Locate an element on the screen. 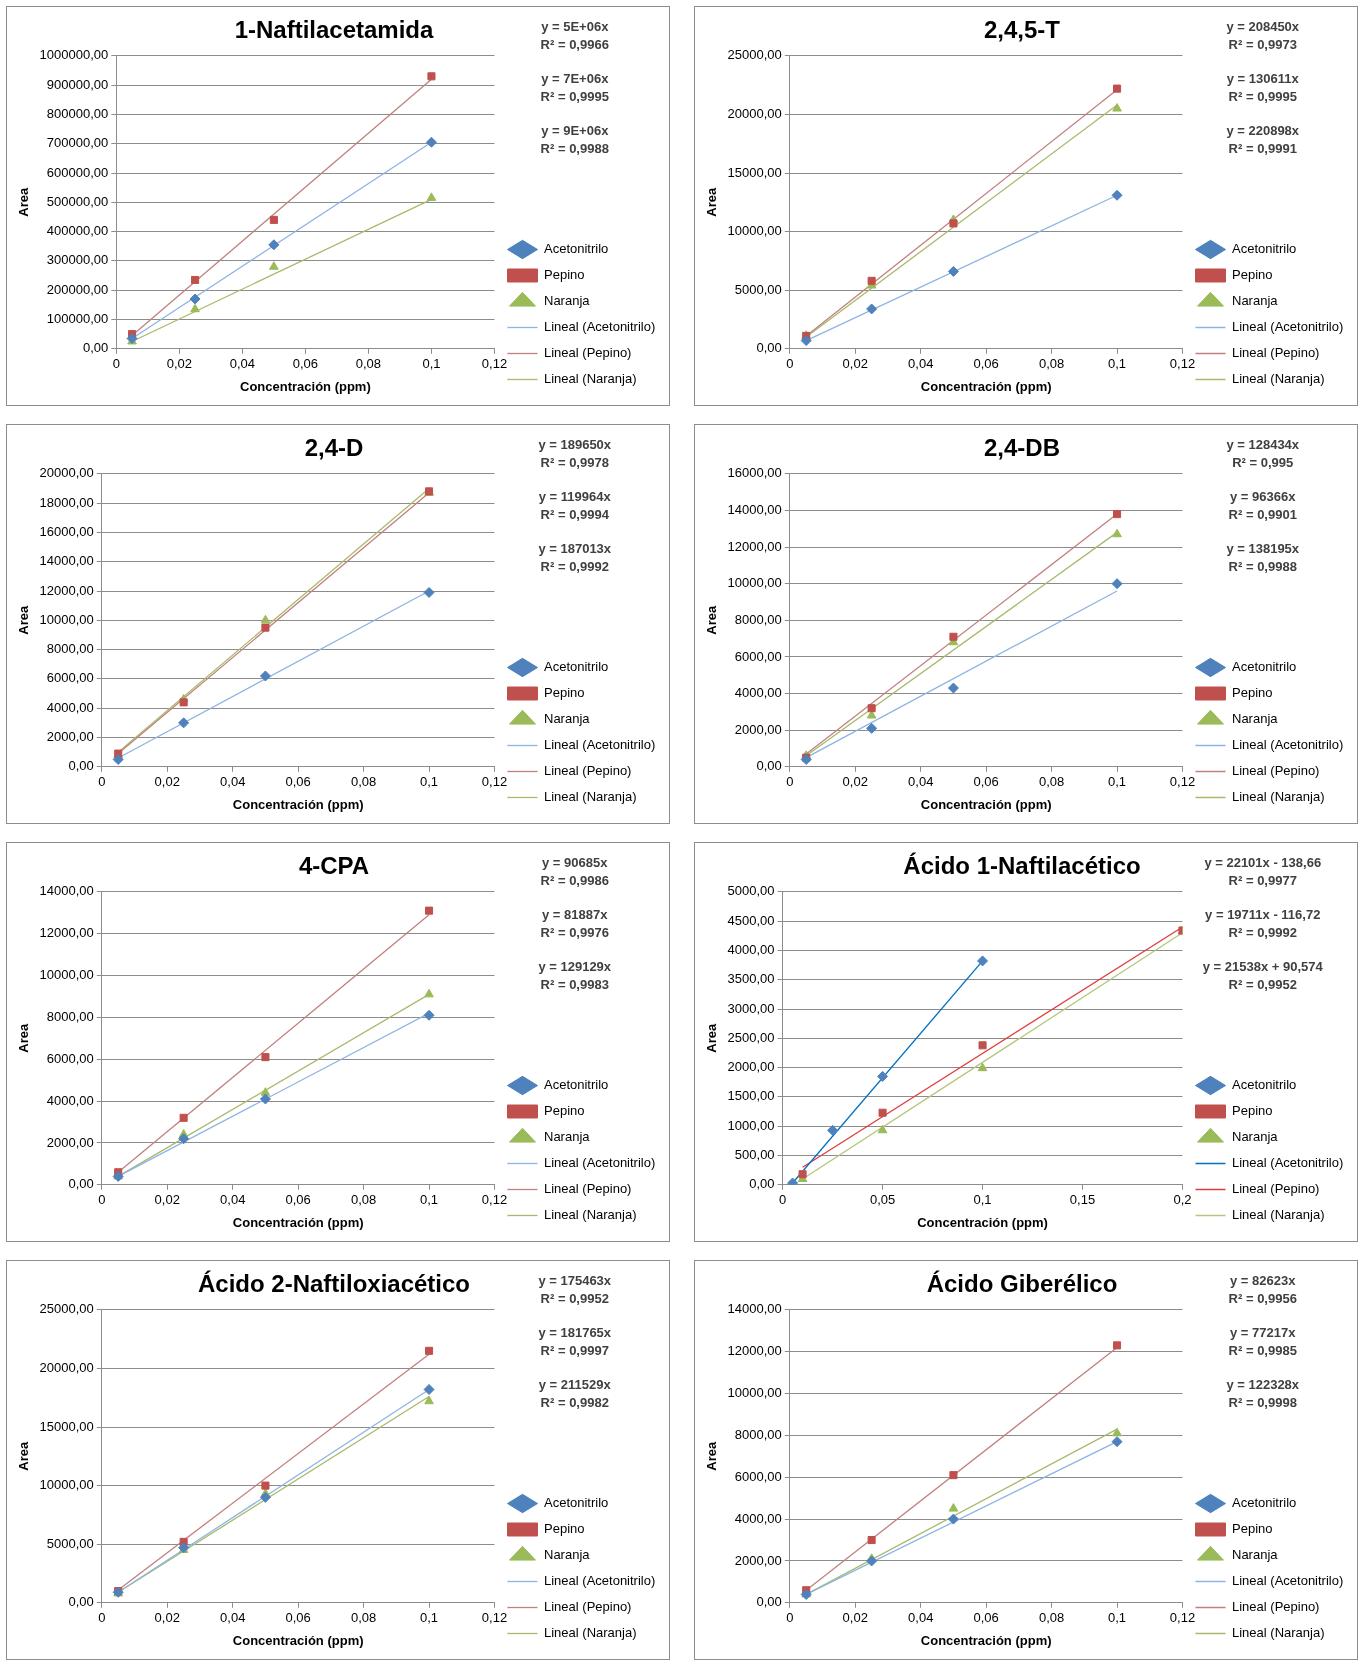  text: R² = 0,9991 is located at coordinates (1262, 149).